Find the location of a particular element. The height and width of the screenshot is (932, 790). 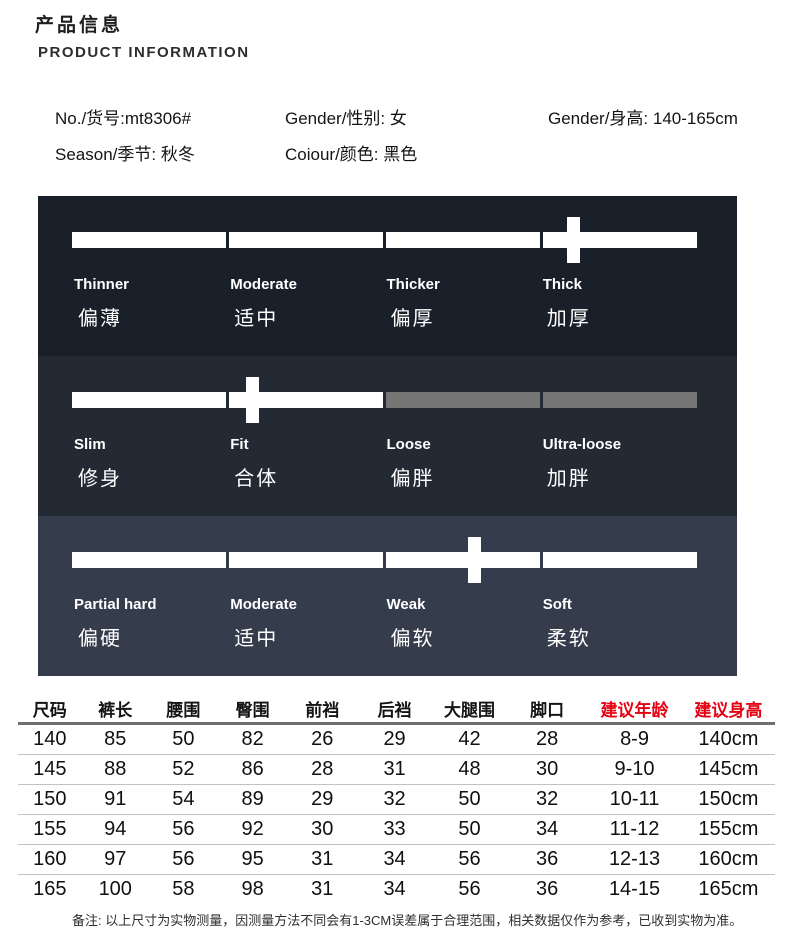

scale-label-en: Partial hard is located at coordinates (115, 604).